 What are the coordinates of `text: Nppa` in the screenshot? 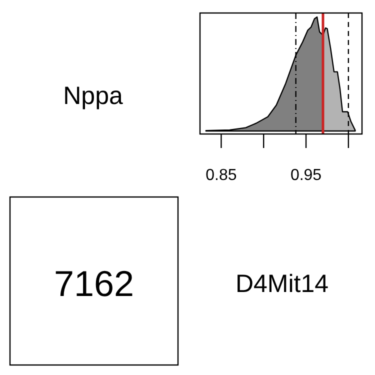 It's located at (93, 96).